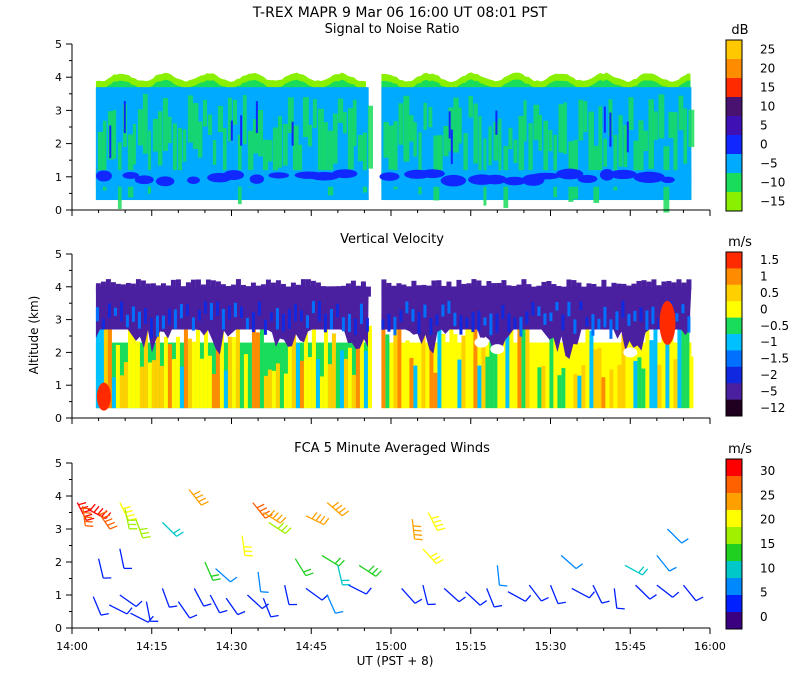 The width and height of the screenshot is (800, 700). What do you see at coordinates (767, 568) in the screenshot?
I see `colorbar-label: 10` at bounding box center [767, 568].